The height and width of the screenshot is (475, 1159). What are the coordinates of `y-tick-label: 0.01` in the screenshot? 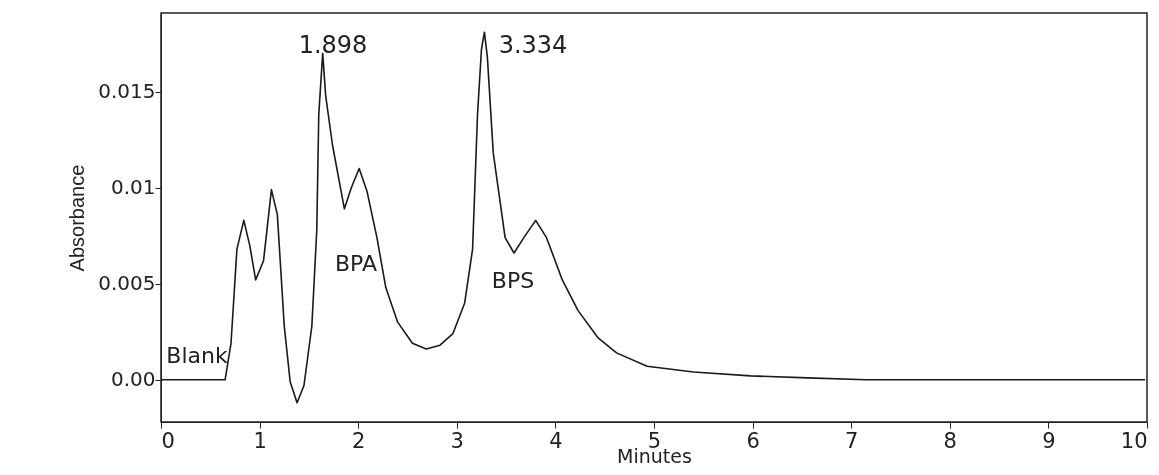 It's located at (133, 187).